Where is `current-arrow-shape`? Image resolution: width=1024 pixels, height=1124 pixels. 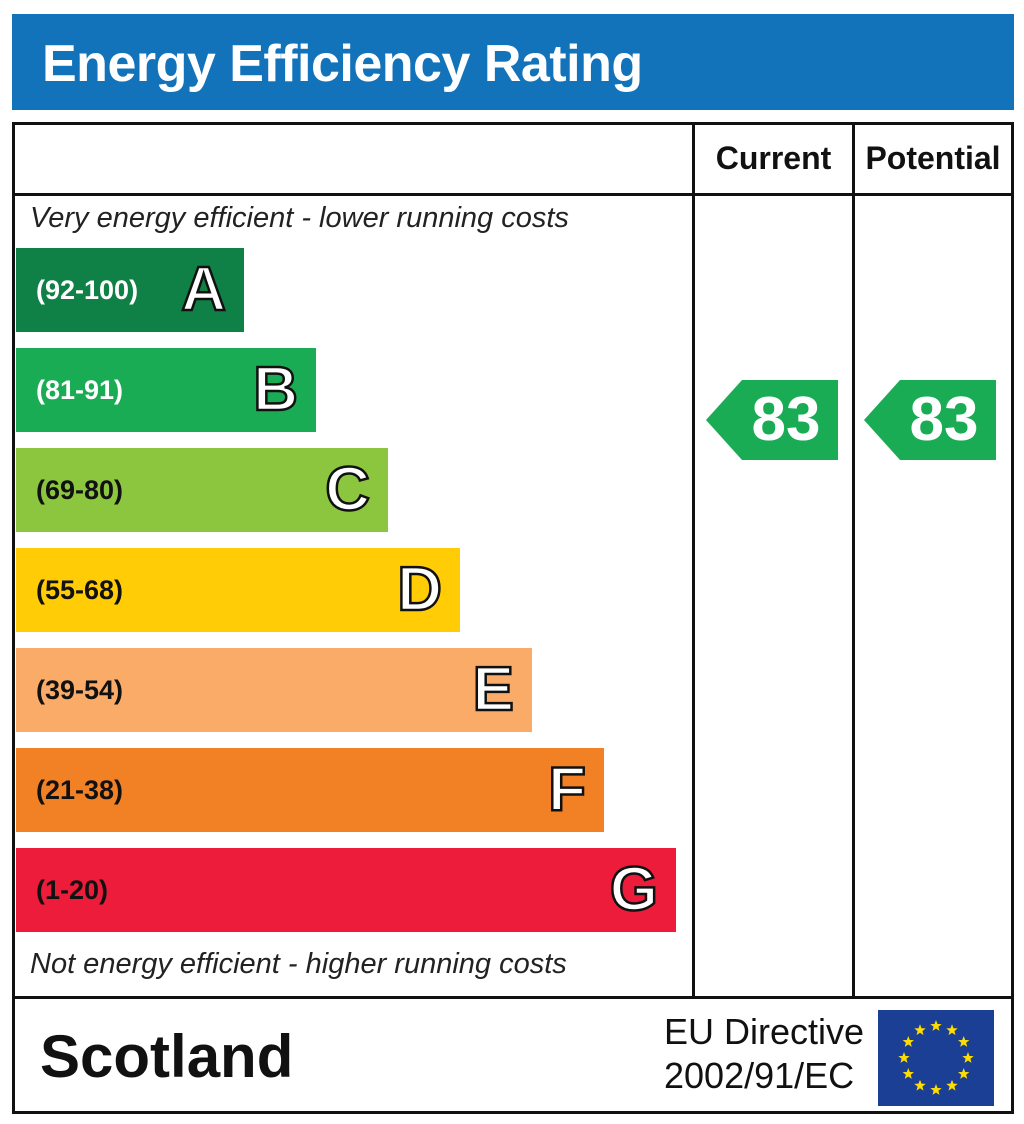 current-arrow-shape is located at coordinates (772, 420).